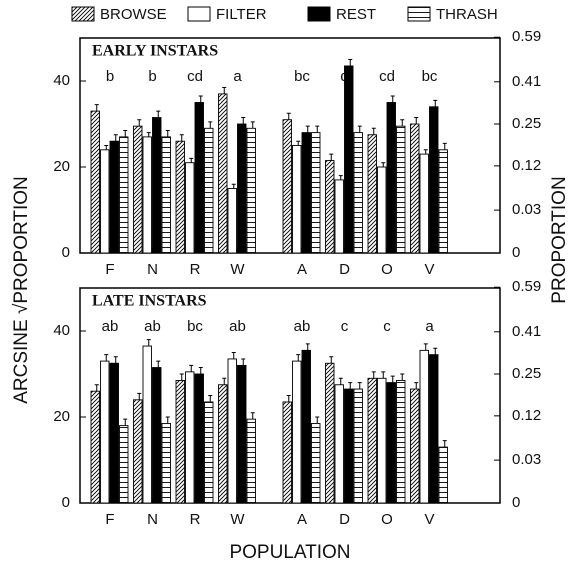  Describe the element at coordinates (429, 269) in the screenshot. I see `x-tick-label: V` at that location.